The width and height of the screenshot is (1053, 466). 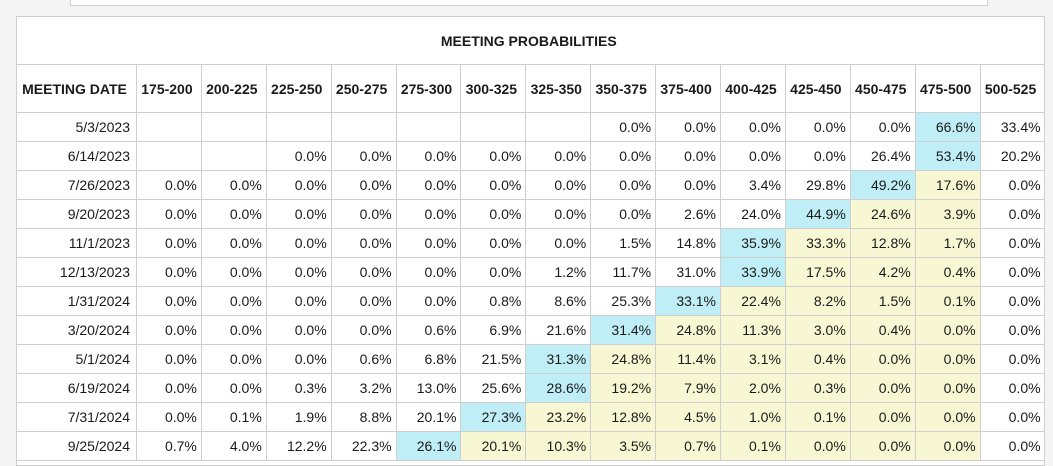 What do you see at coordinates (428, 359) in the screenshot?
I see `probability-cell: 6.8%` at bounding box center [428, 359].